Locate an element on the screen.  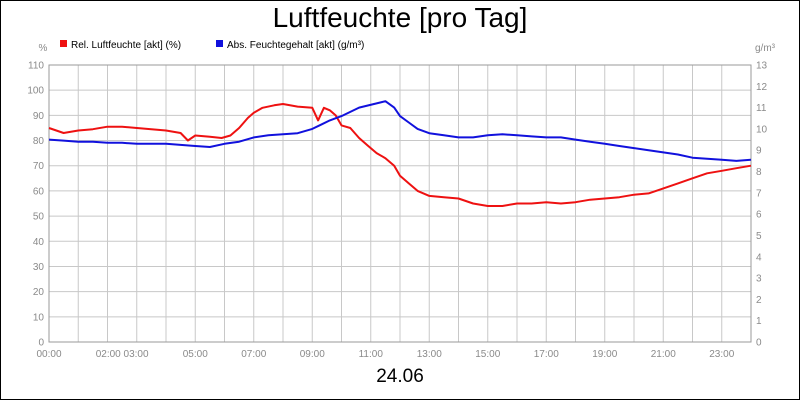
y-right-tick-label: 8 is located at coordinates (759, 172).